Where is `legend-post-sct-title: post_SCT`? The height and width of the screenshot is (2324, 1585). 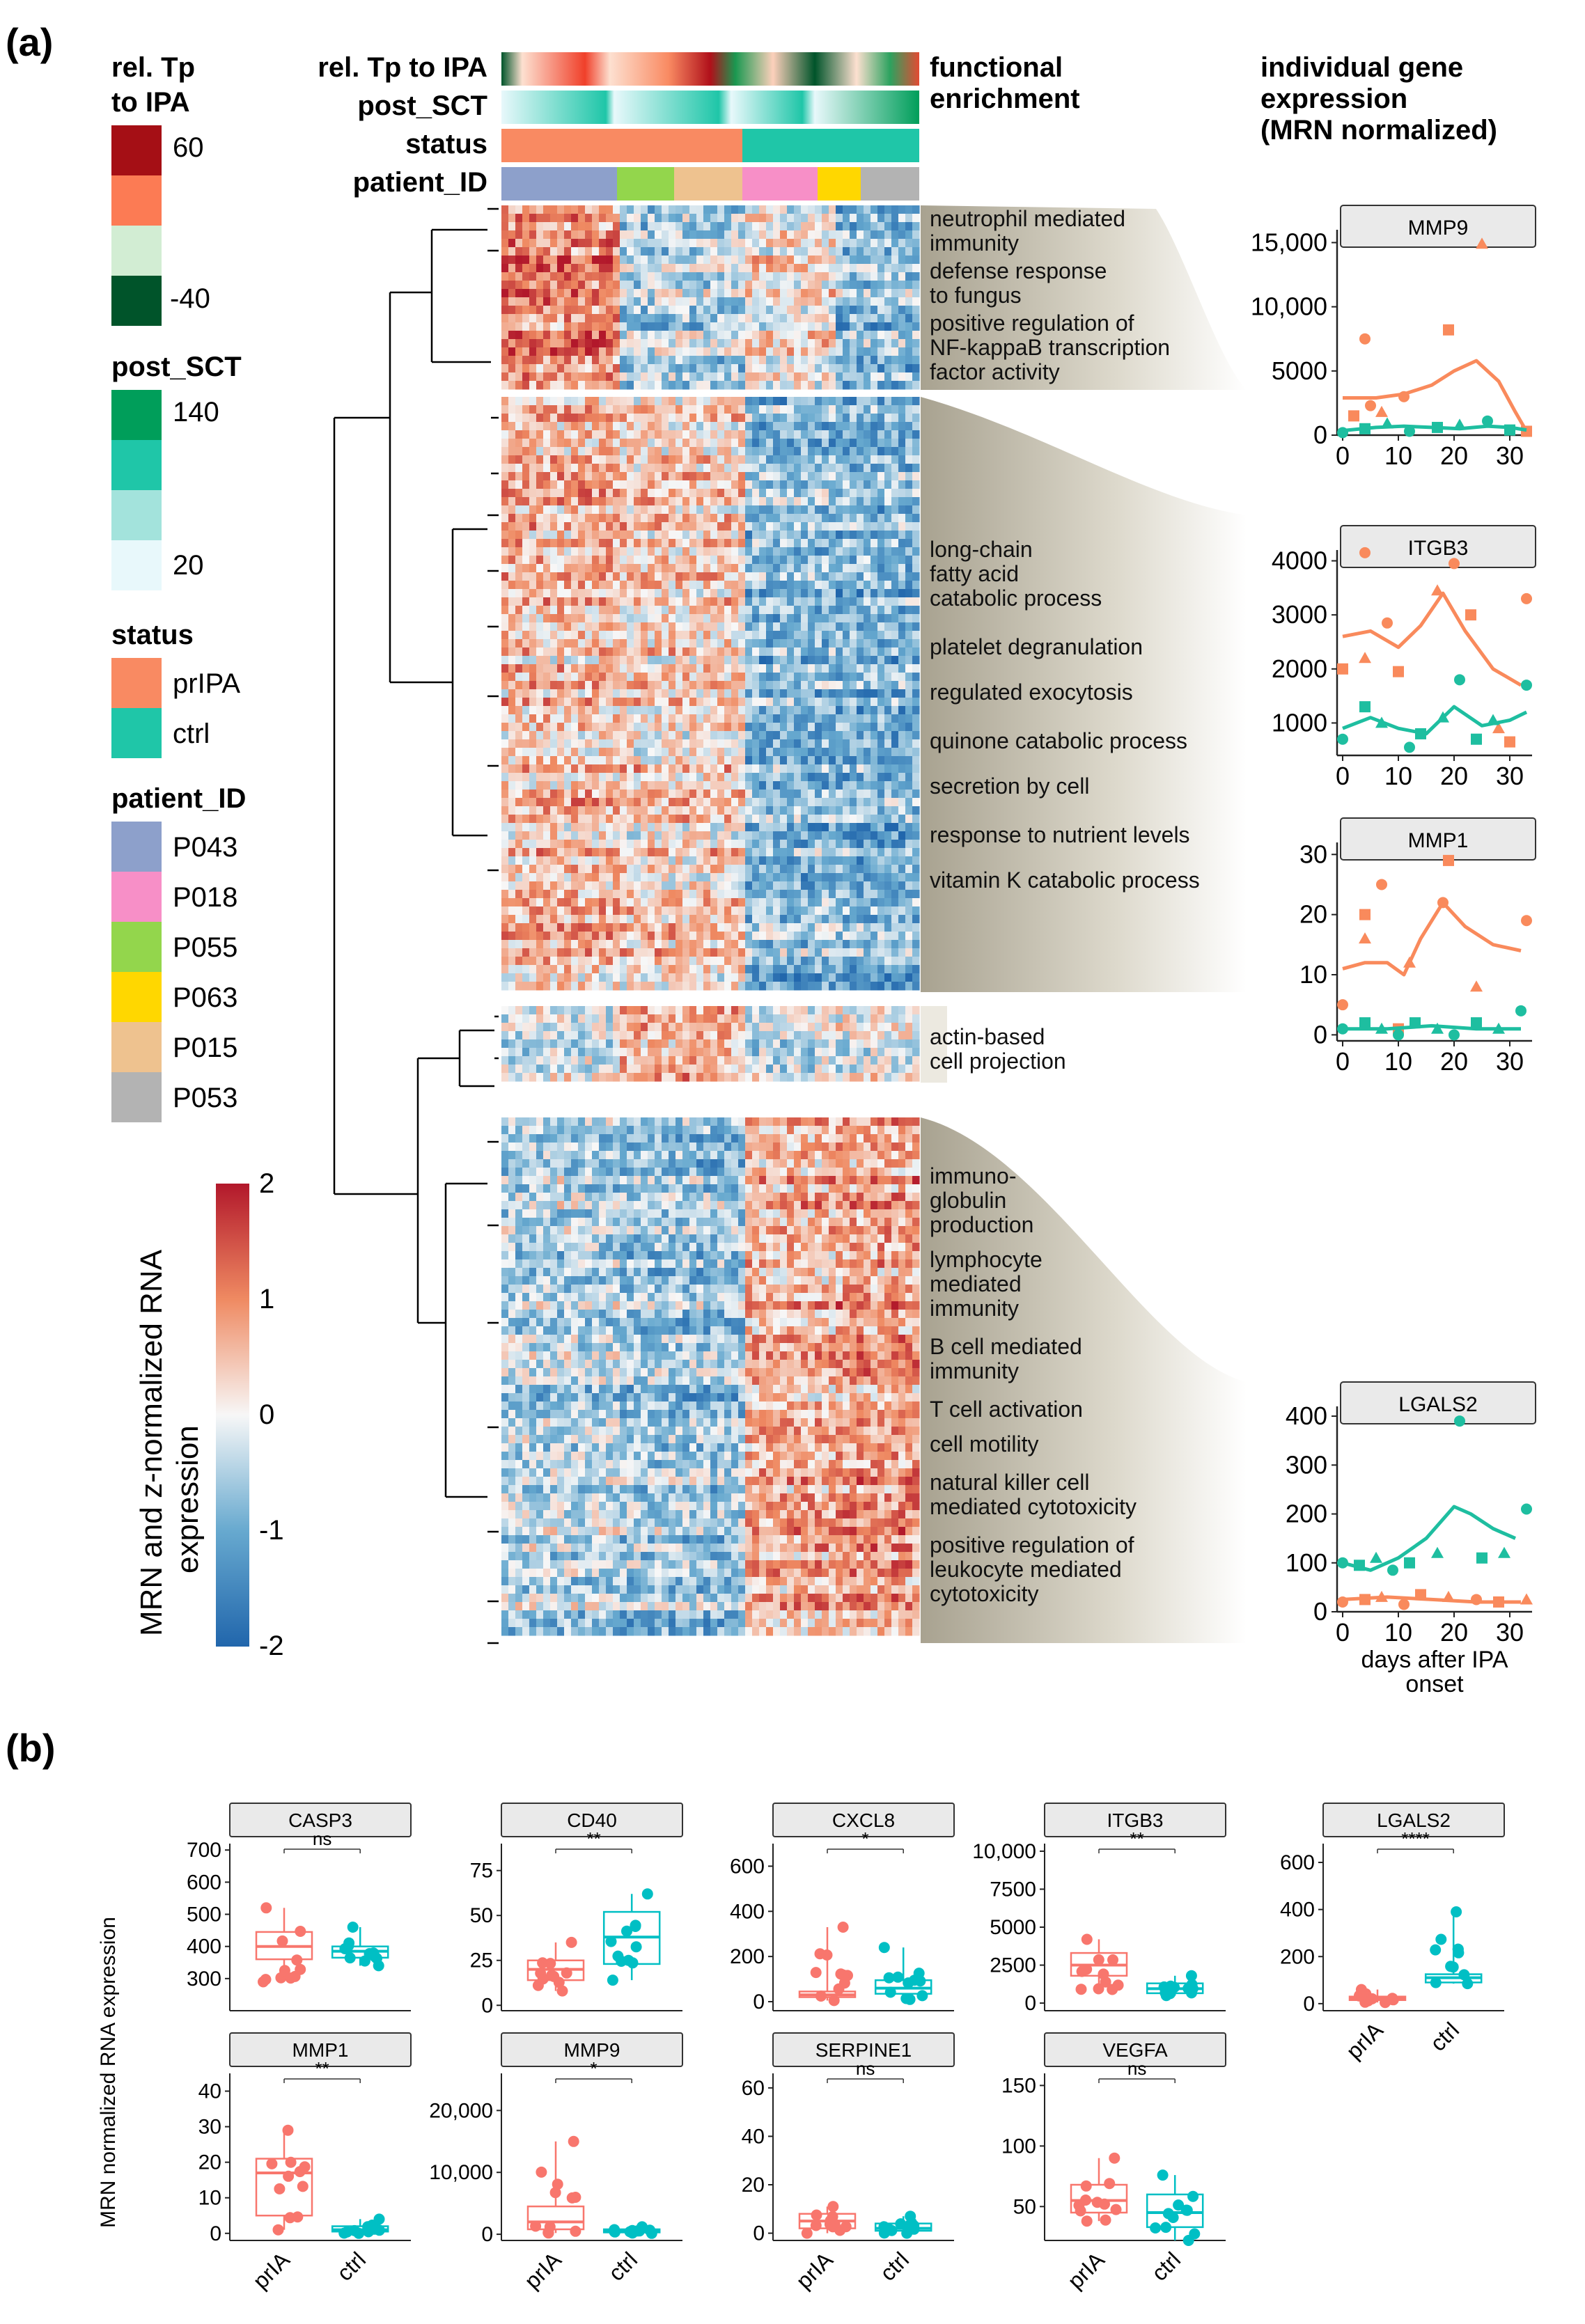 legend-post-sct-title: post_SCT is located at coordinates (176, 367).